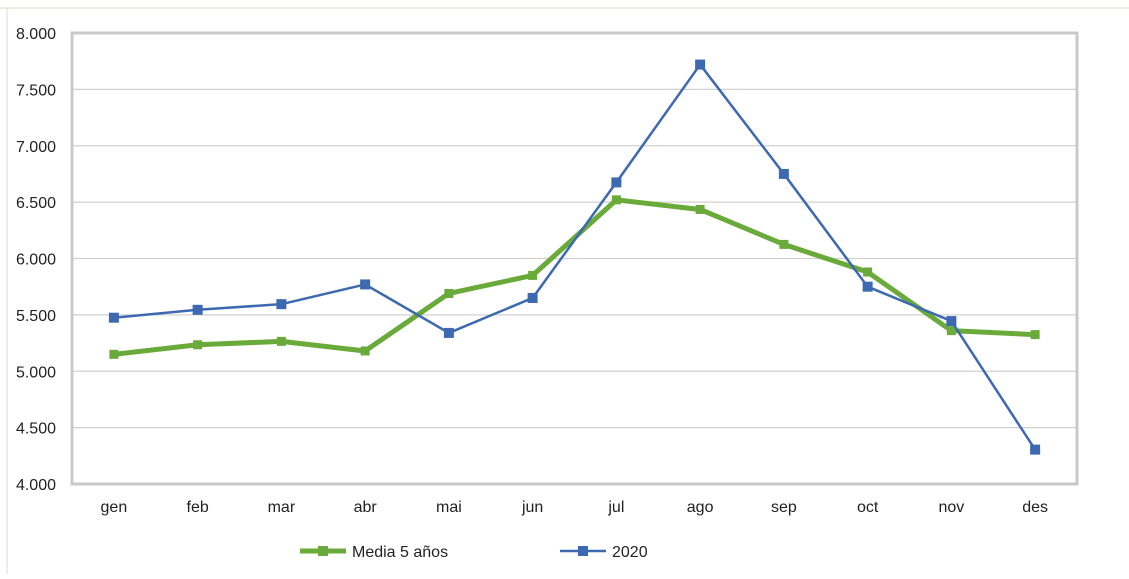 The image size is (1129, 579). What do you see at coordinates (1035, 507) in the screenshot?
I see `x-tick-label: des` at bounding box center [1035, 507].